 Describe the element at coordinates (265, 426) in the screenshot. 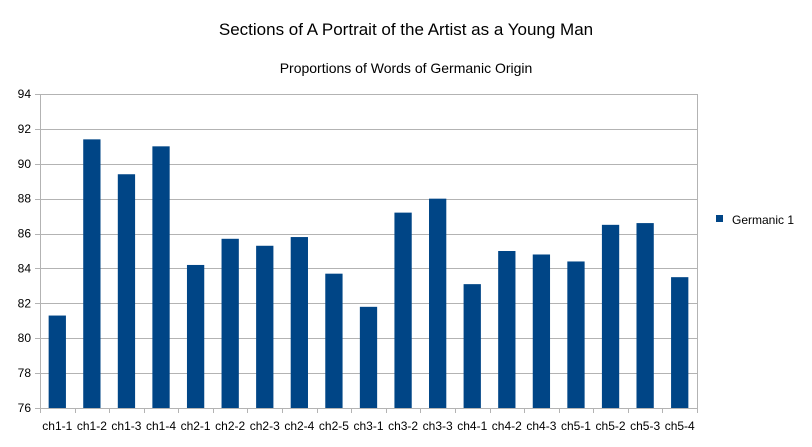

I see `x-tick-label: ch2-3` at that location.